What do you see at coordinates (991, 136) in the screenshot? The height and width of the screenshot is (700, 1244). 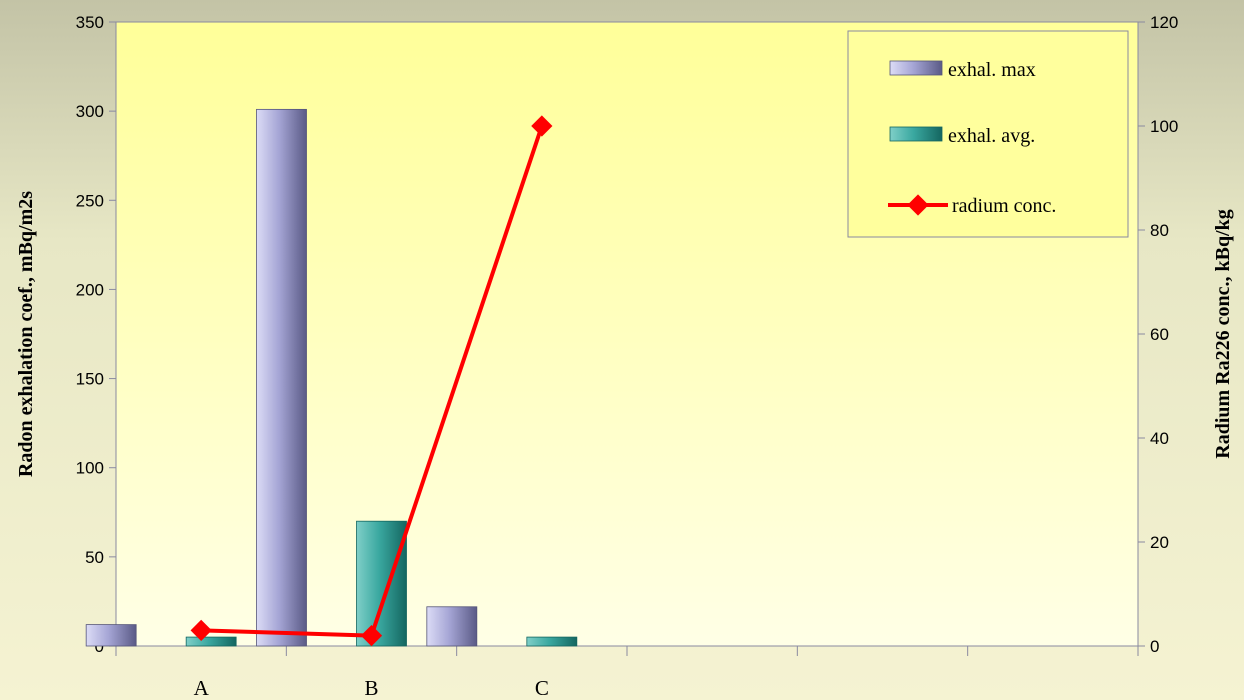 I see `legend-label-exhal-avg: exhal. avg.` at bounding box center [991, 136].